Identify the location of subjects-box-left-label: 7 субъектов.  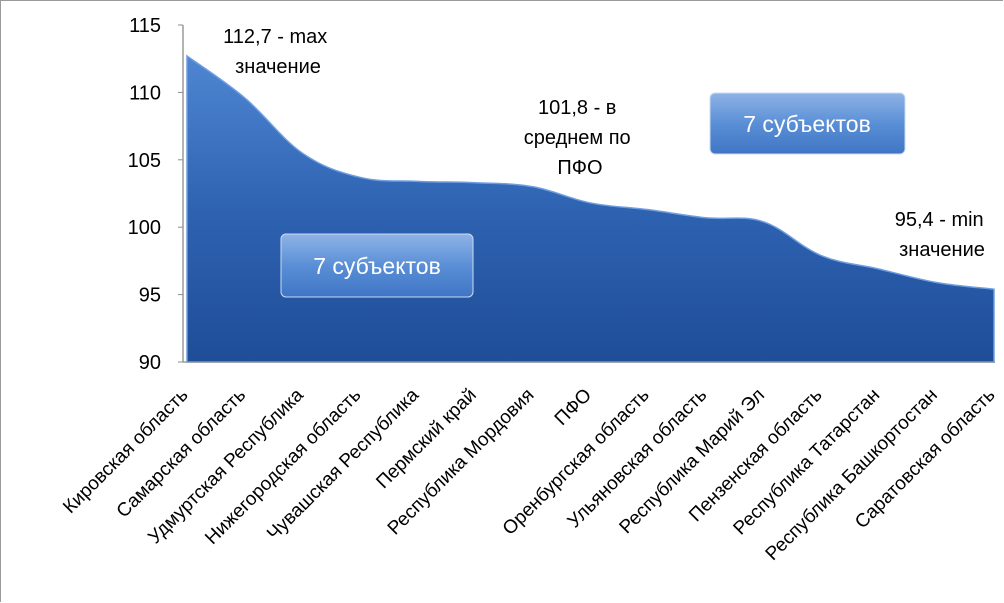
(377, 266).